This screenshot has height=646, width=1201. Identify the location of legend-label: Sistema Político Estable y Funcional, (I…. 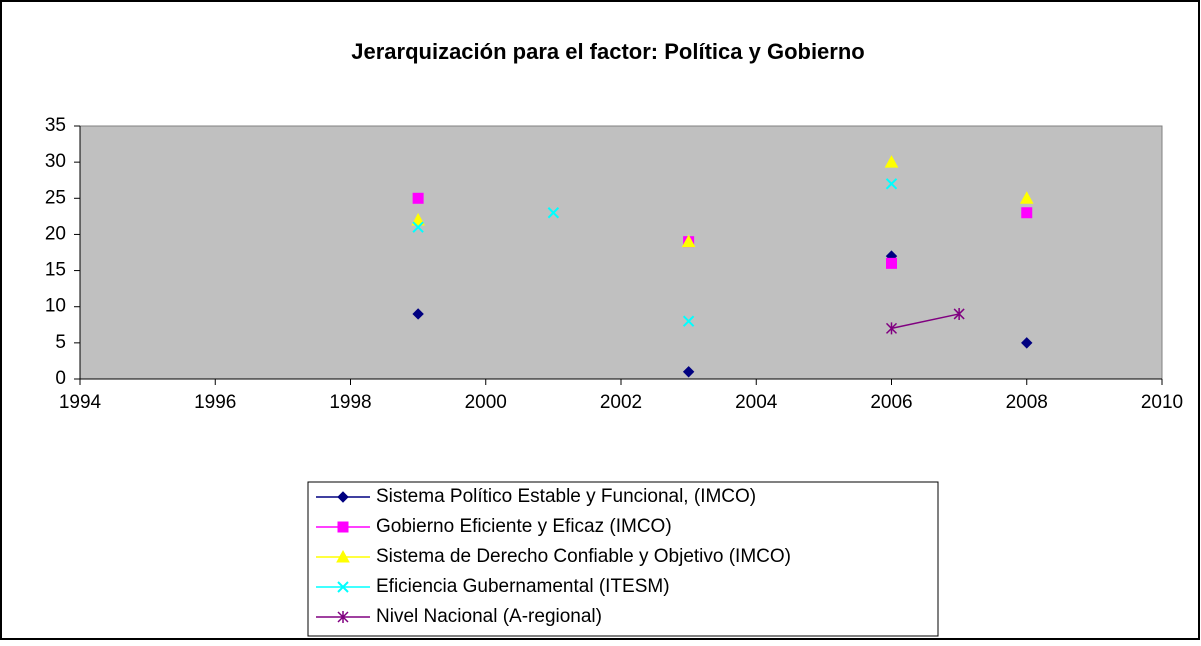
(566, 496).